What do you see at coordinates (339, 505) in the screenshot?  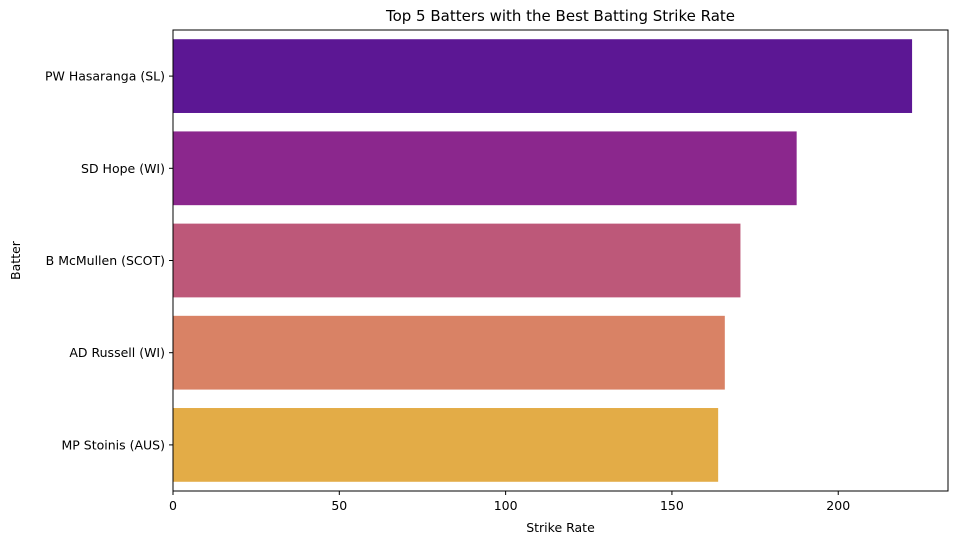 I see `x-tick-label: 50` at bounding box center [339, 505].